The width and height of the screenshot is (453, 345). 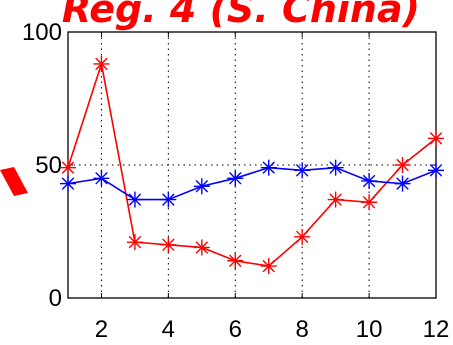 What do you see at coordinates (14, 181) in the screenshot?
I see `annotation-arrow` at bounding box center [14, 181].